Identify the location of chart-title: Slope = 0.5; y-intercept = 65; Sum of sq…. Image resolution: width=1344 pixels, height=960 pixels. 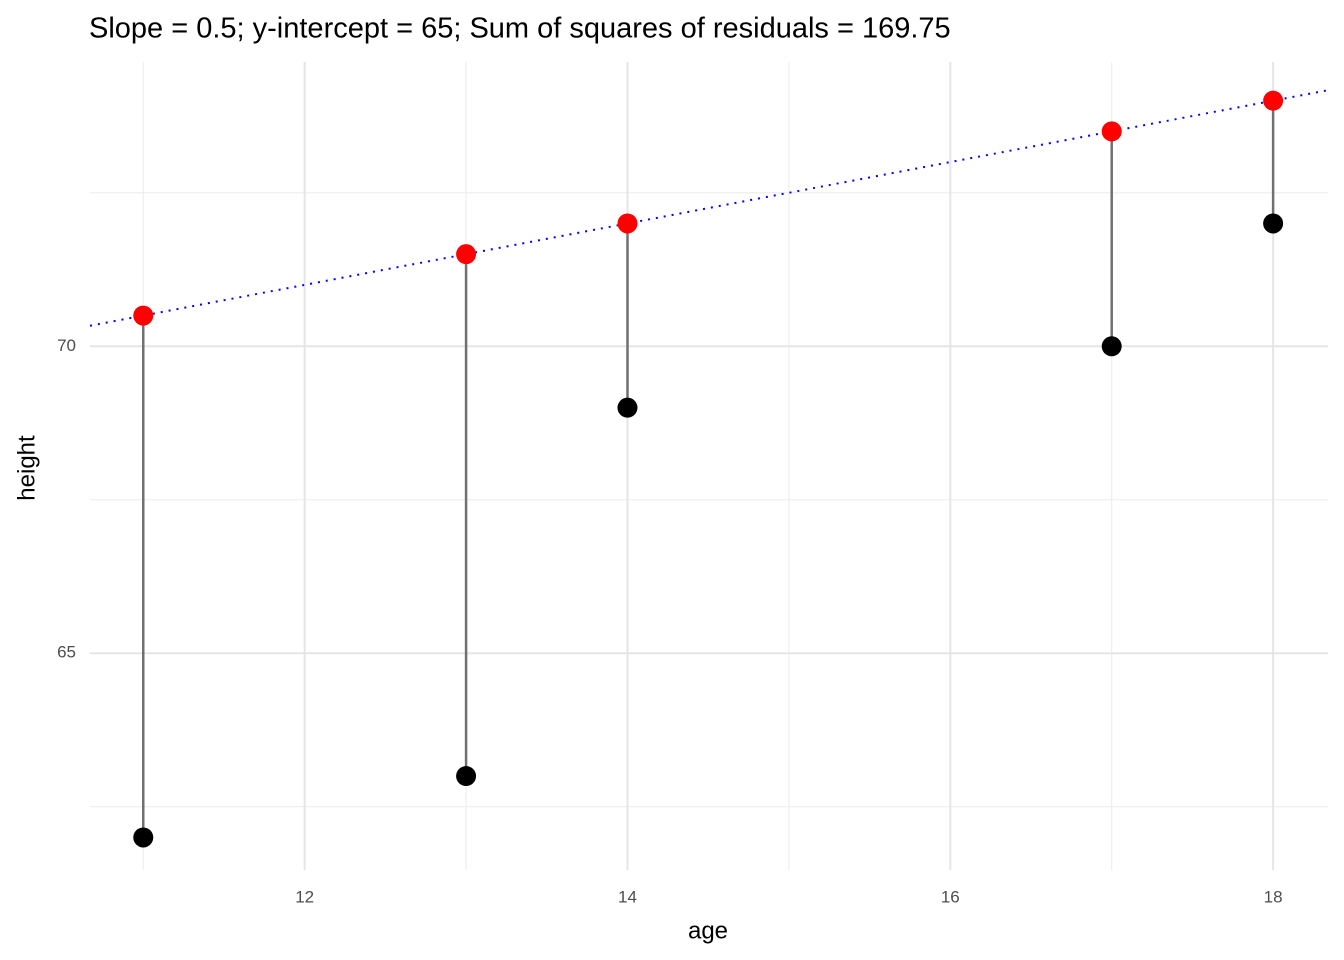
(520, 29).